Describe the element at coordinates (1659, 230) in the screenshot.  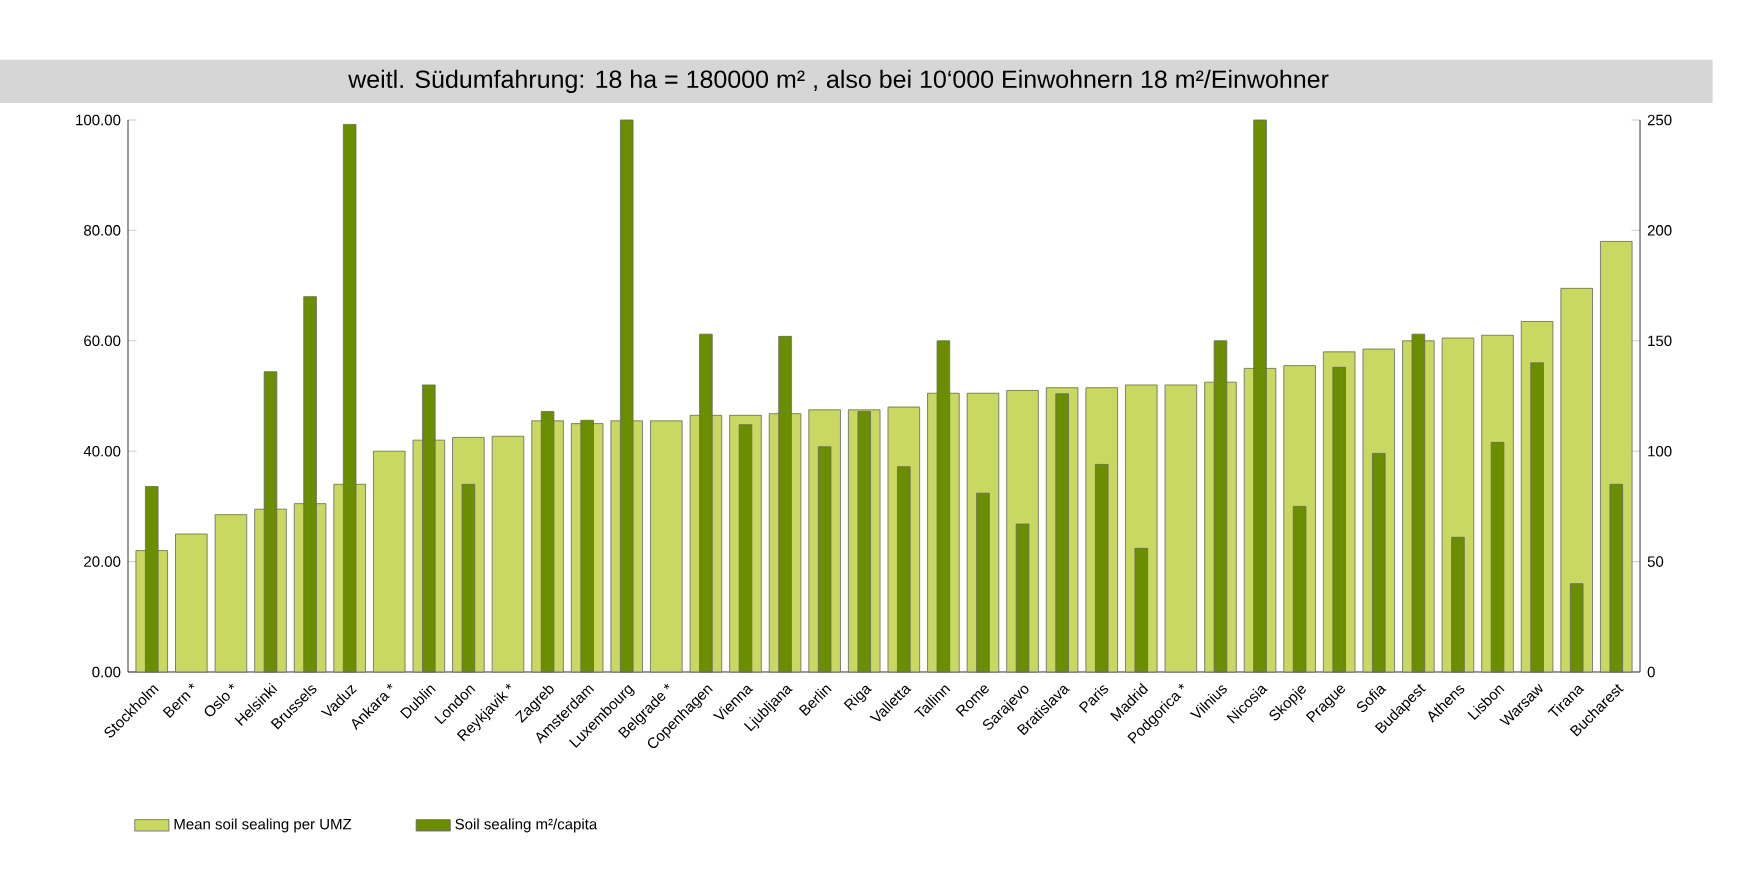
I see `y2-tick-label: 200` at that location.